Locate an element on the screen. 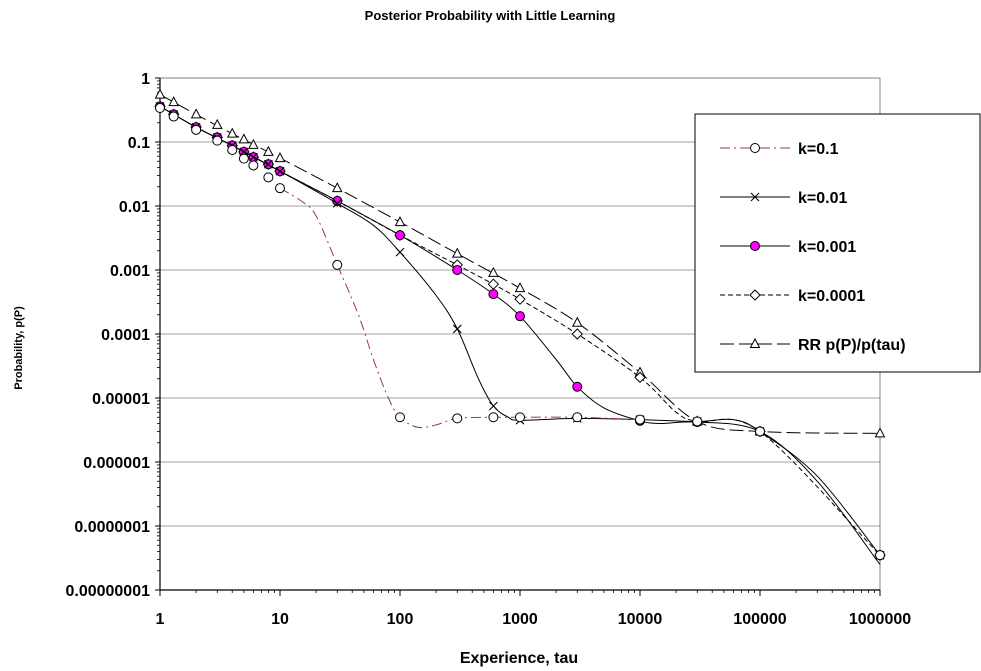  legend-label: k=0.1 is located at coordinates (818, 149).